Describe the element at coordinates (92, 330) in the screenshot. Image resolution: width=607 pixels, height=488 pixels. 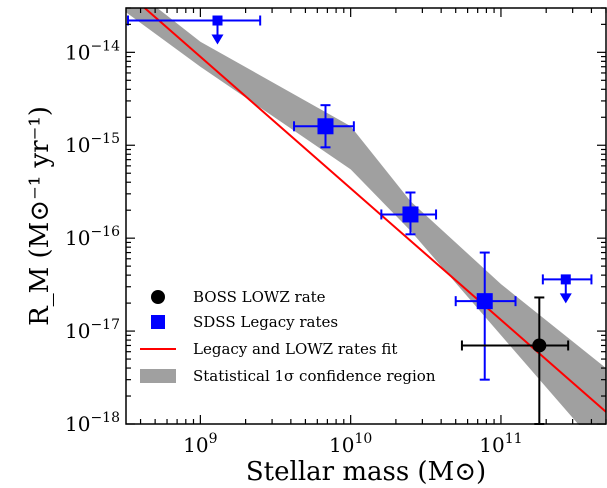
I see `y-tick-label: 10−17` at that location.